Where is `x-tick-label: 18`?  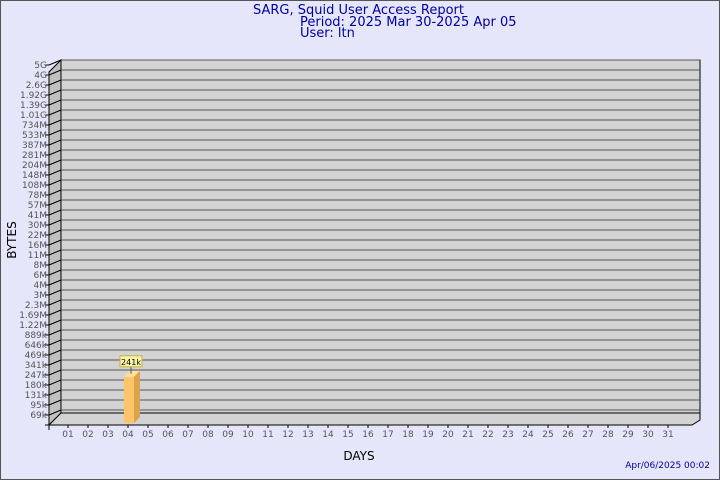
x-tick-label: 18 is located at coordinates (408, 435).